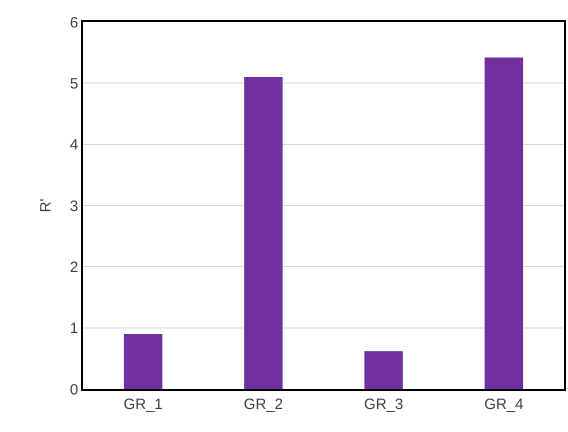 This screenshot has width=568, height=432. Describe the element at coordinates (74, 23) in the screenshot. I see `y-tick-label: 6` at that location.